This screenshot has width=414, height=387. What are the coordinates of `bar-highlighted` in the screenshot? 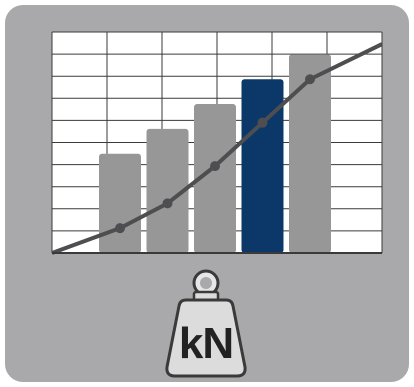 It's located at (262, 166).